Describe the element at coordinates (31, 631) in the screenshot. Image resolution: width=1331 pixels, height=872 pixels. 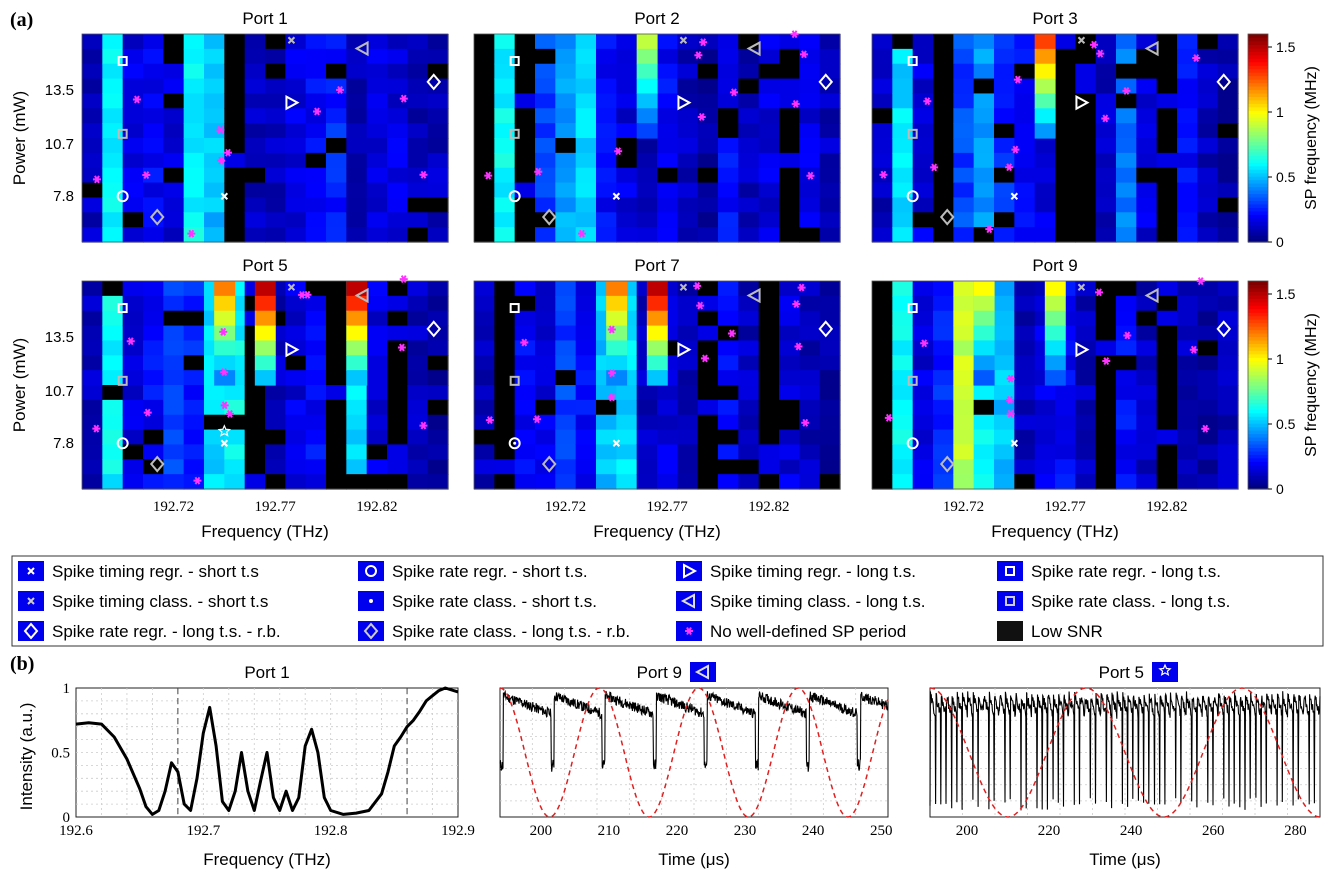
I see `legend-symbol-diamond` at that location.